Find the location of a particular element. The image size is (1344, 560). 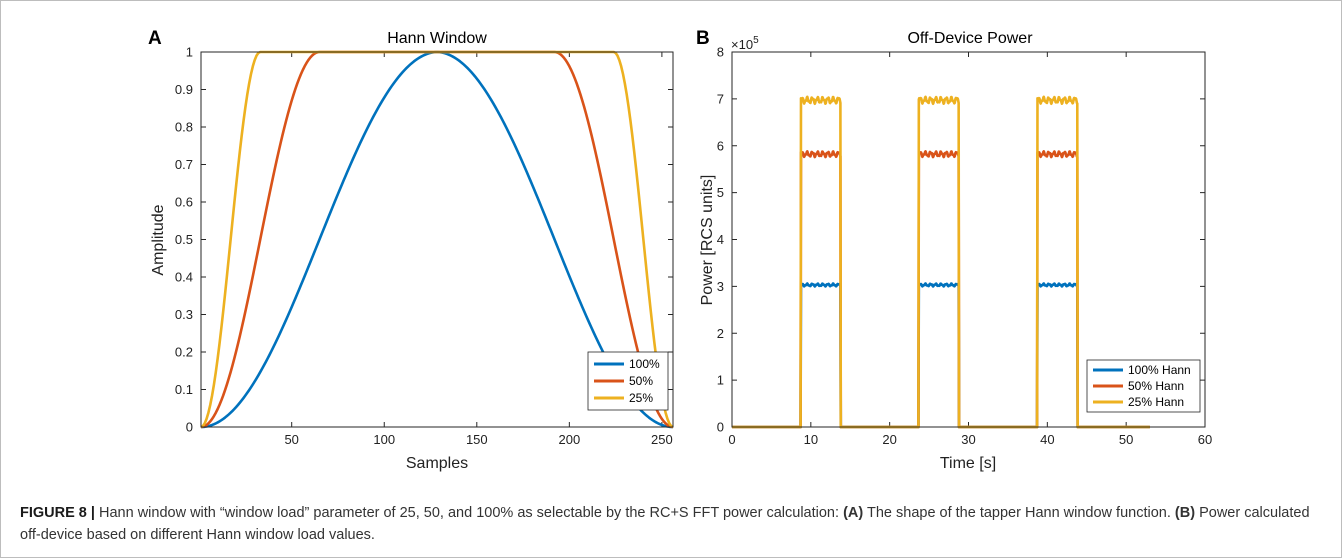

y-tick-label-b-2: 2 is located at coordinates (720, 333).